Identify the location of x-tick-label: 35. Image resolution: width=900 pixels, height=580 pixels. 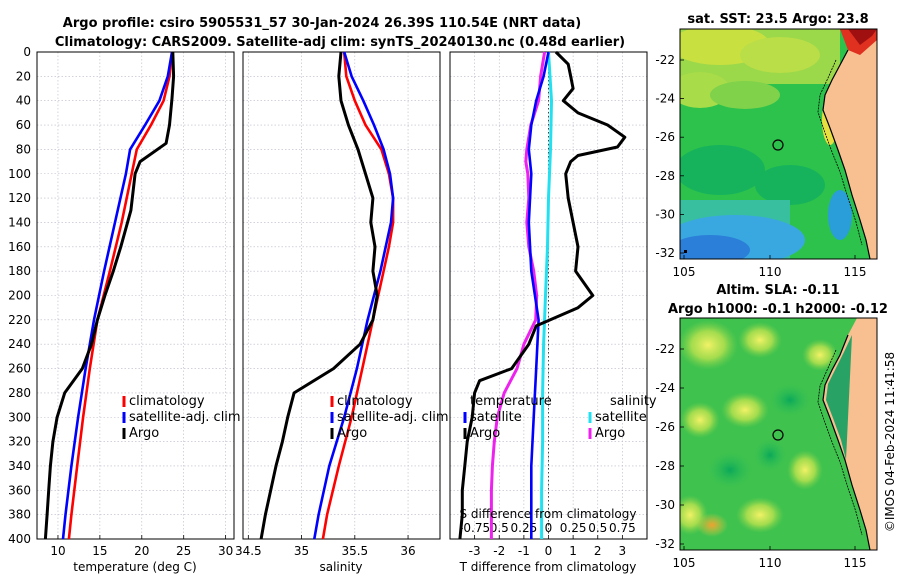
(301, 551).